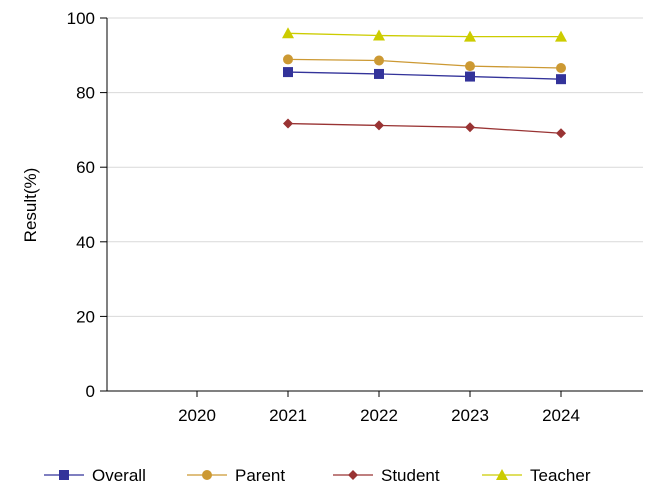 The width and height of the screenshot is (645, 488). Describe the element at coordinates (470, 415) in the screenshot. I see `x-tick-label: 2023` at that location.